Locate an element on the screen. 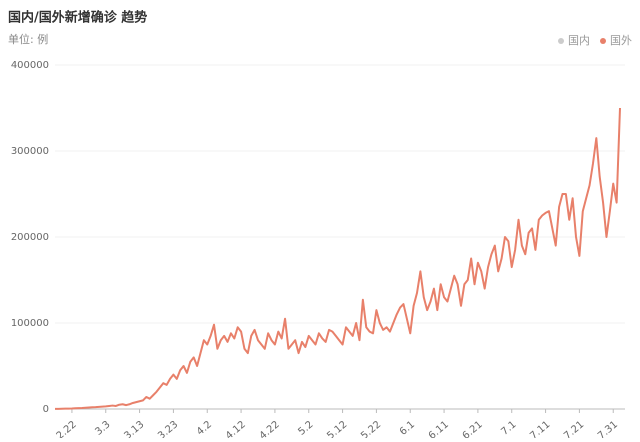 Image resolution: width=640 pixels, height=442 pixels. x-tick-label: 4.22 is located at coordinates (270, 428).